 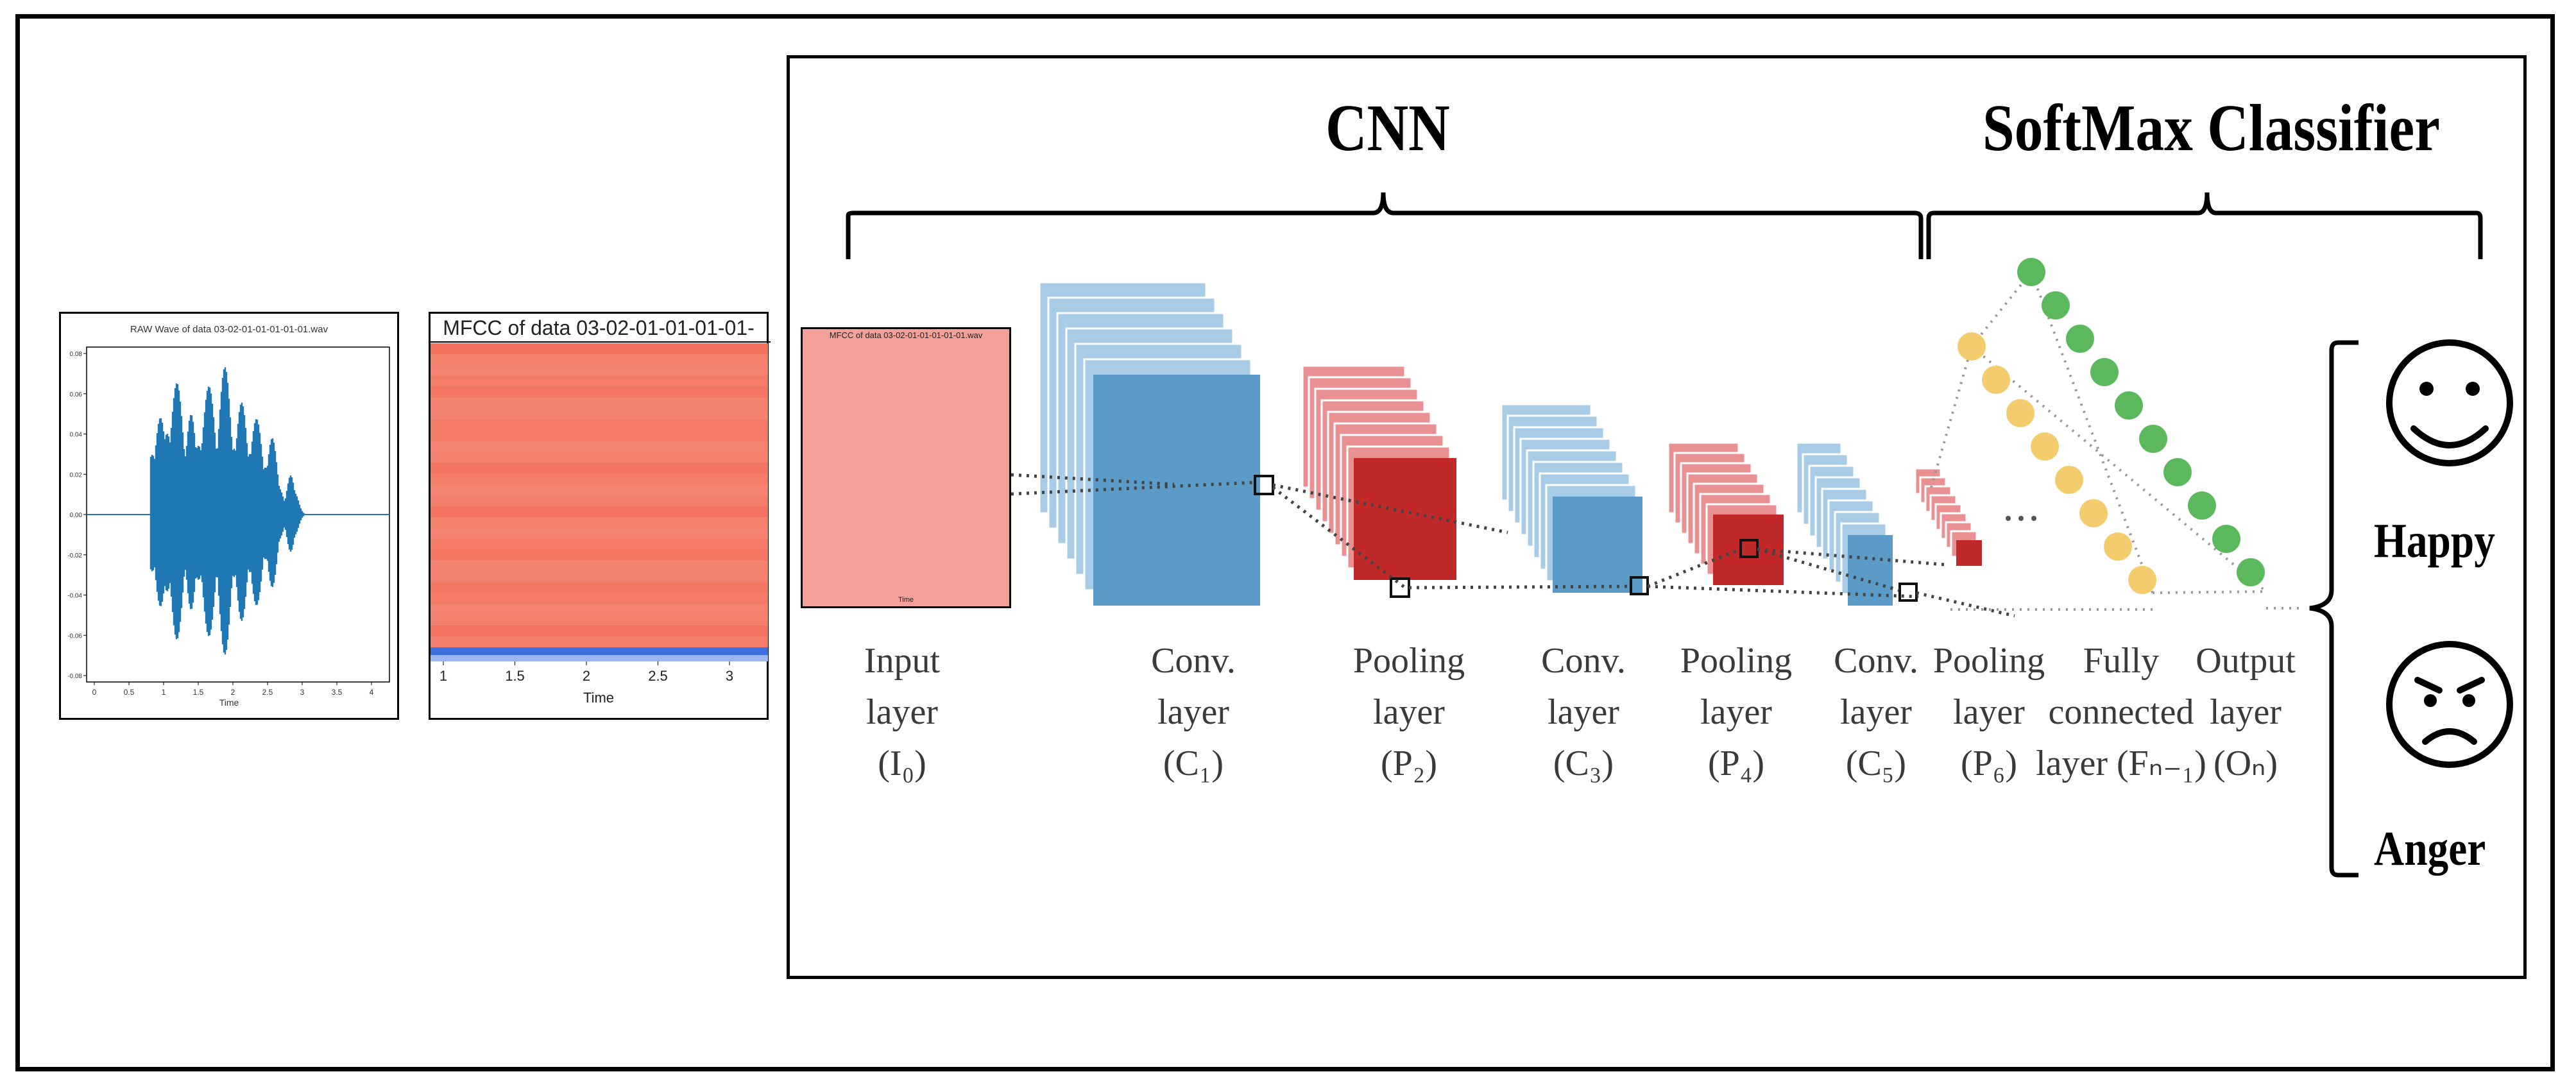 What do you see at coordinates (1193, 661) in the screenshot?
I see `layer-label-line: Conv.` at bounding box center [1193, 661].